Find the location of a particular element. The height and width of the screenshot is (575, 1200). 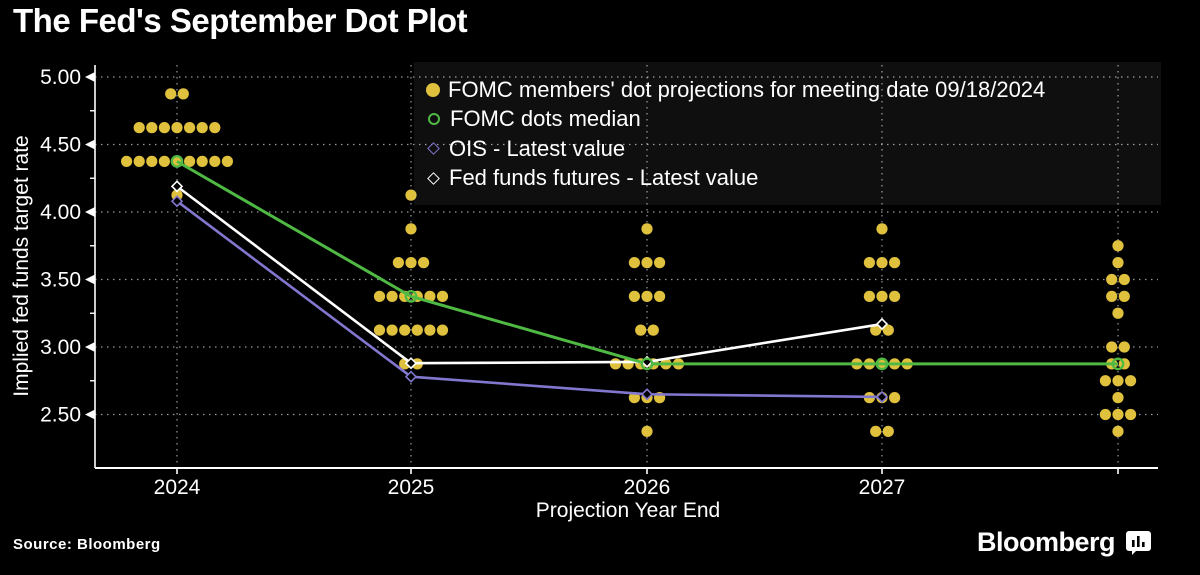

page-title: The Fed's September Dot Plot is located at coordinates (240, 20).